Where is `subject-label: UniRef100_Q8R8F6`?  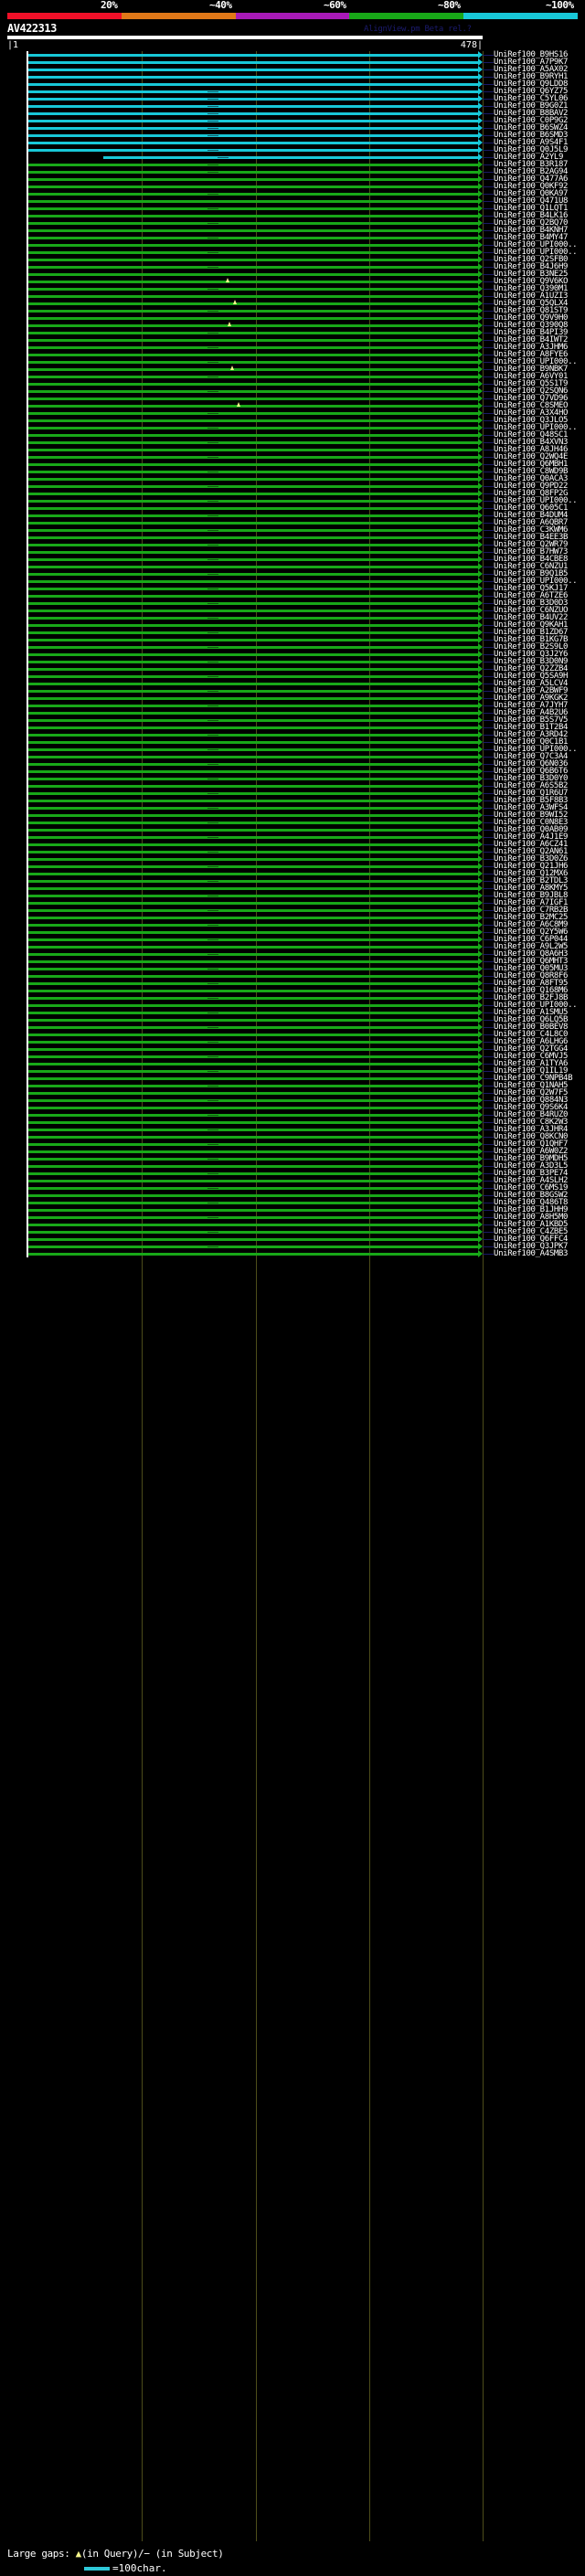 subject-label: UniRef100_Q8R8F6 is located at coordinates (532, 976).